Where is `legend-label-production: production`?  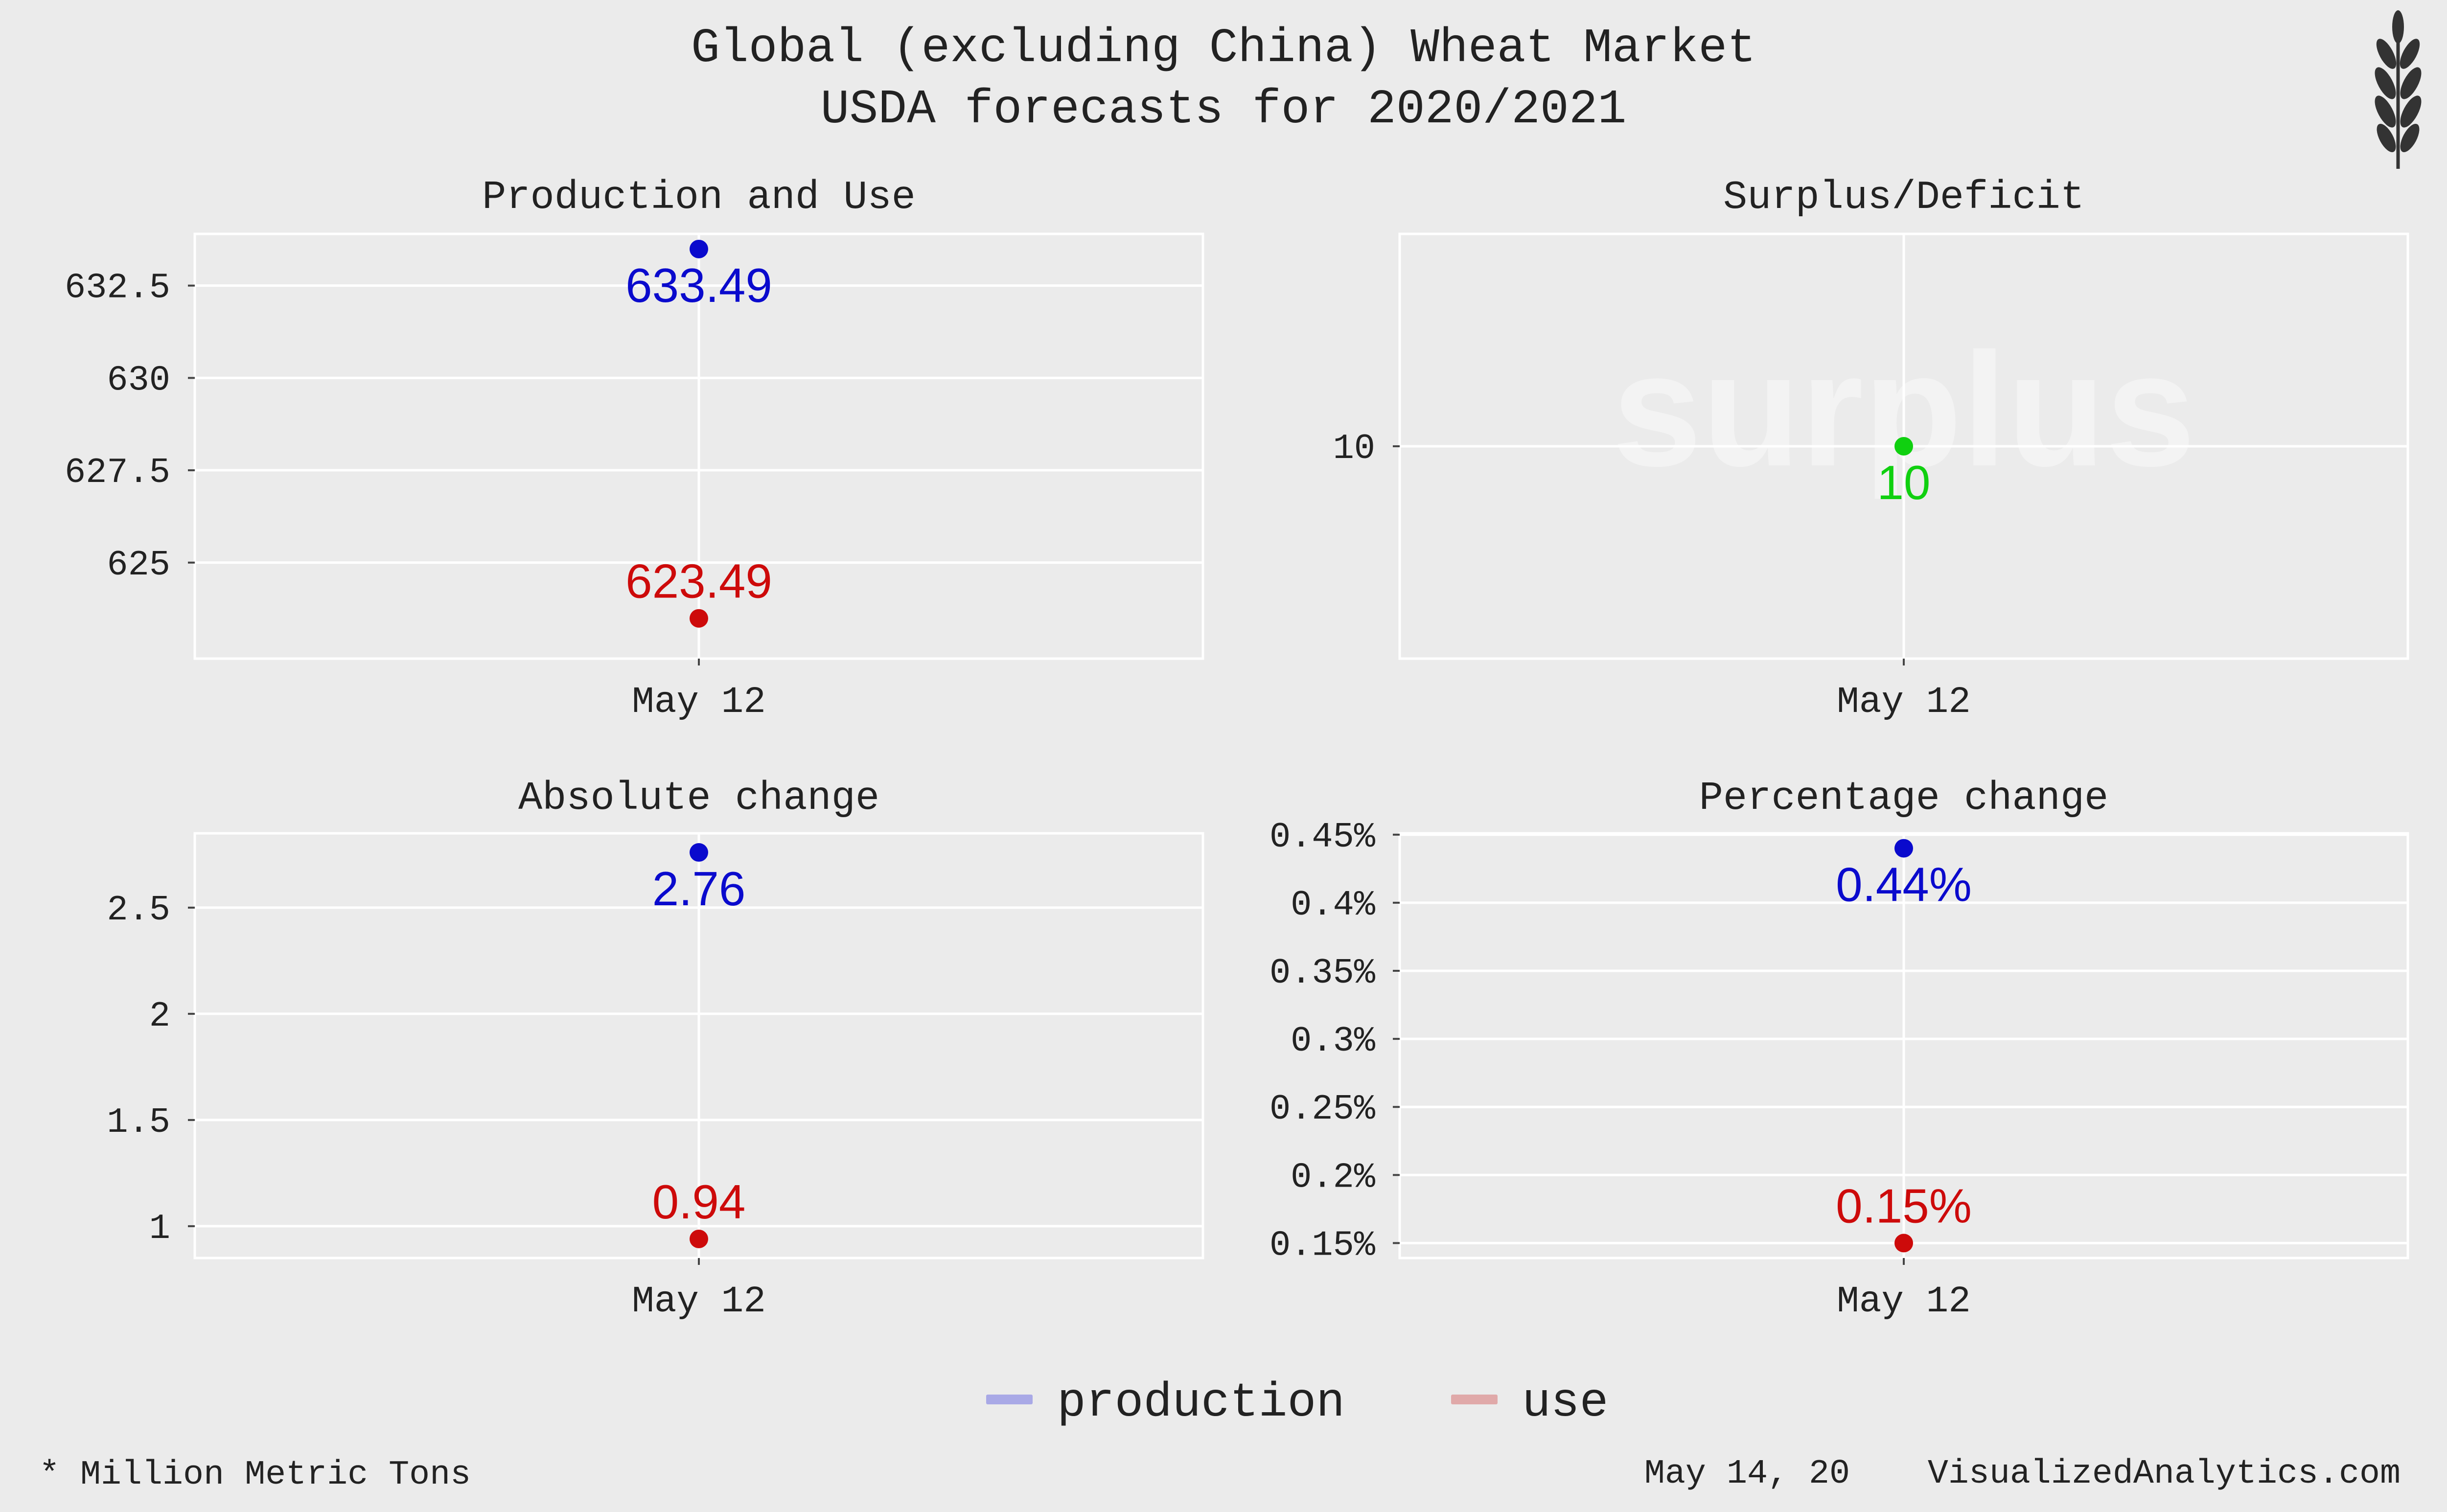
legend-label-production: production is located at coordinates (1201, 1403).